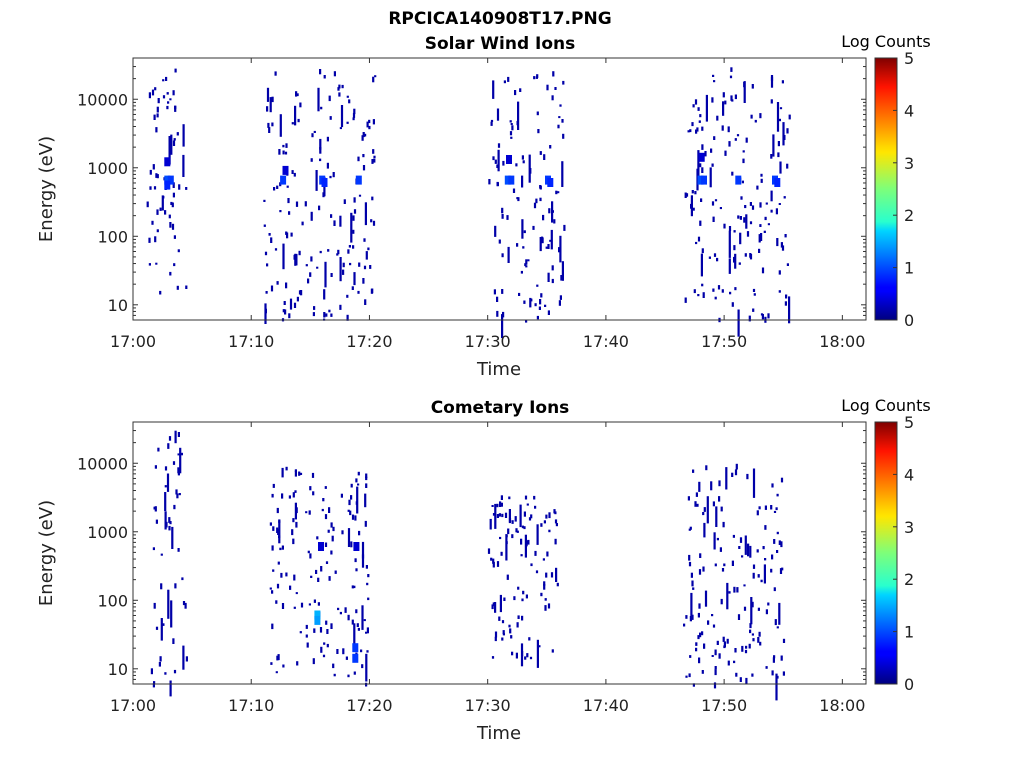  What do you see at coordinates (112, 236) in the screenshot?
I see `y-tick-label: 100` at bounding box center [112, 236].